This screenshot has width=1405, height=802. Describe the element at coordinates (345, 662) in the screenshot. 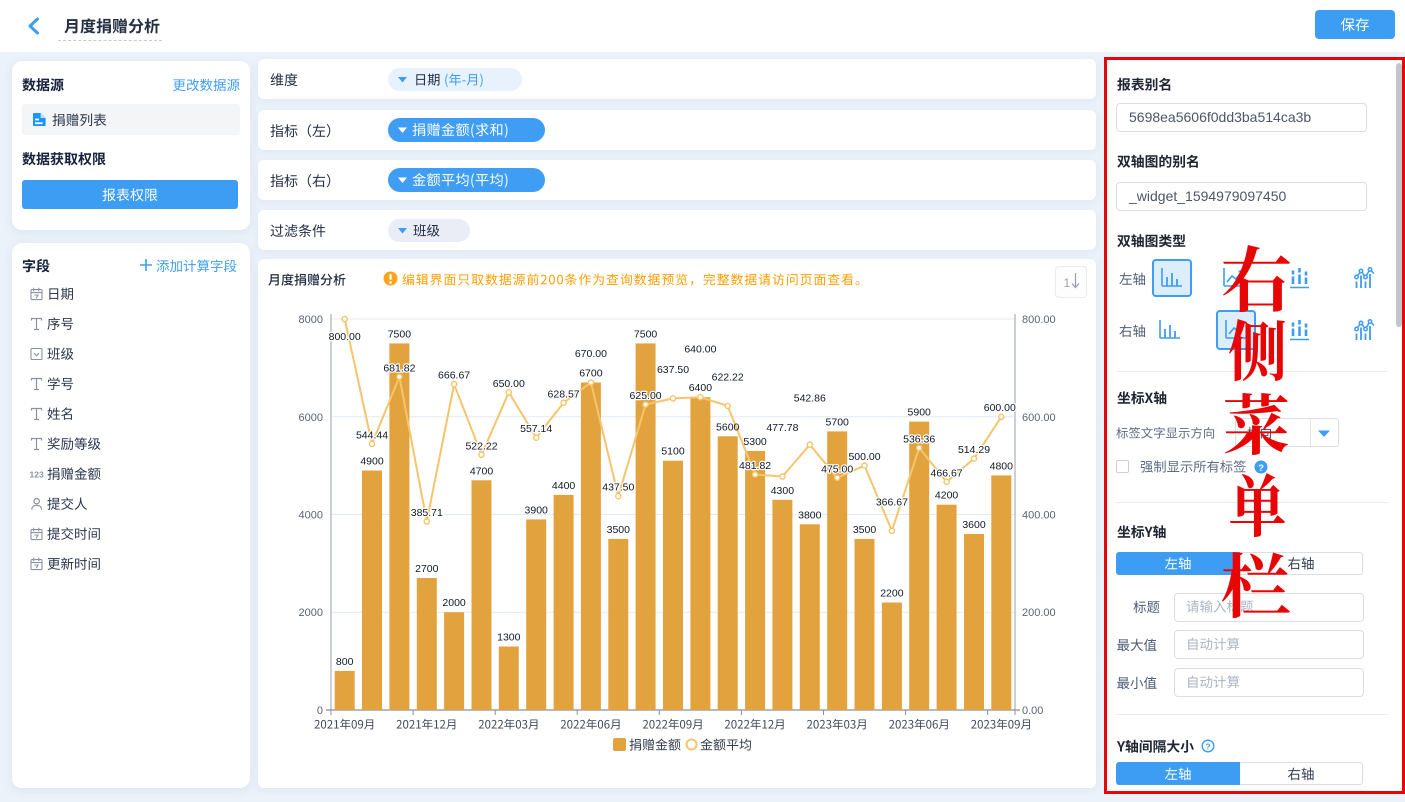

I see `svg-text: 800` at that location.